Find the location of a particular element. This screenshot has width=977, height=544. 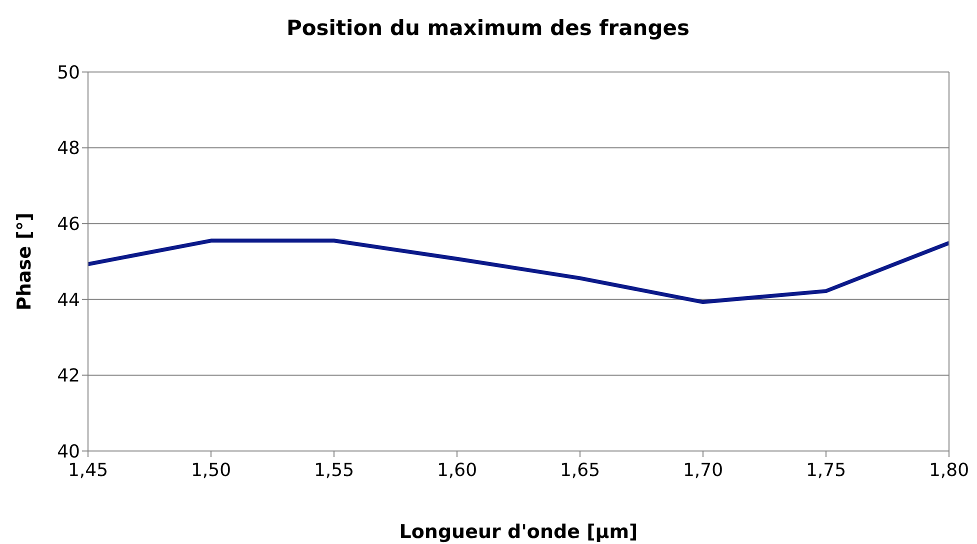

x-tick-label: 1,70 is located at coordinates (703, 470).